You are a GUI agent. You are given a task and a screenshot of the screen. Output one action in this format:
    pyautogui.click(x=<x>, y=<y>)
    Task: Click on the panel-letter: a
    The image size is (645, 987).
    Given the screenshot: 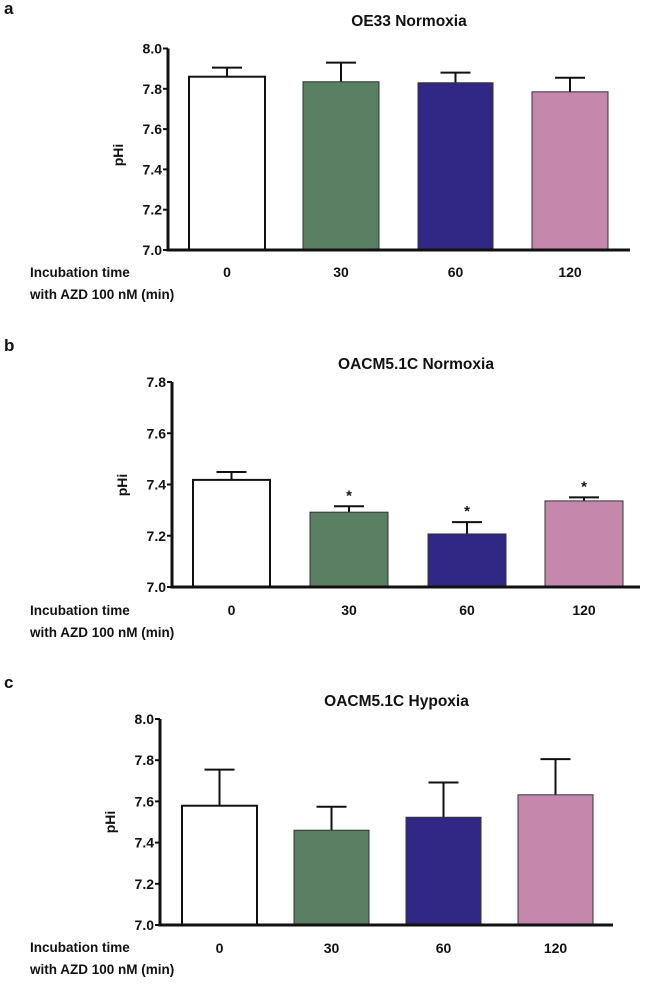 What is the action you would take?
    pyautogui.click(x=9, y=9)
    